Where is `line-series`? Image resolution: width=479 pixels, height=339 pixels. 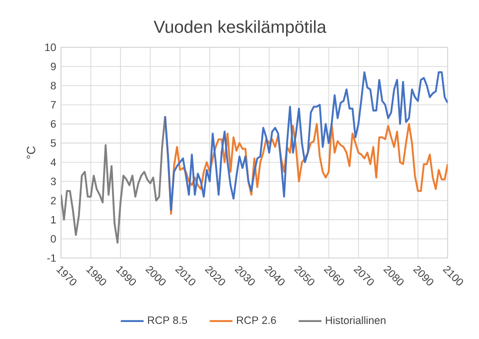
line-series is located at coordinates (113, 179).